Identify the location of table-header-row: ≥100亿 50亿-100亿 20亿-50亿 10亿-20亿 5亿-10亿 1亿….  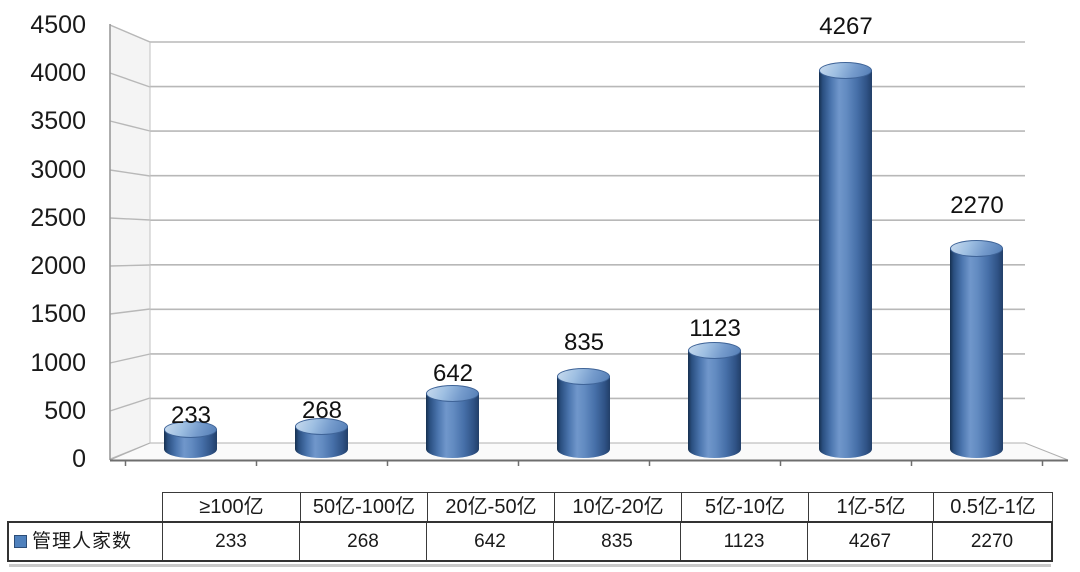
(607, 507).